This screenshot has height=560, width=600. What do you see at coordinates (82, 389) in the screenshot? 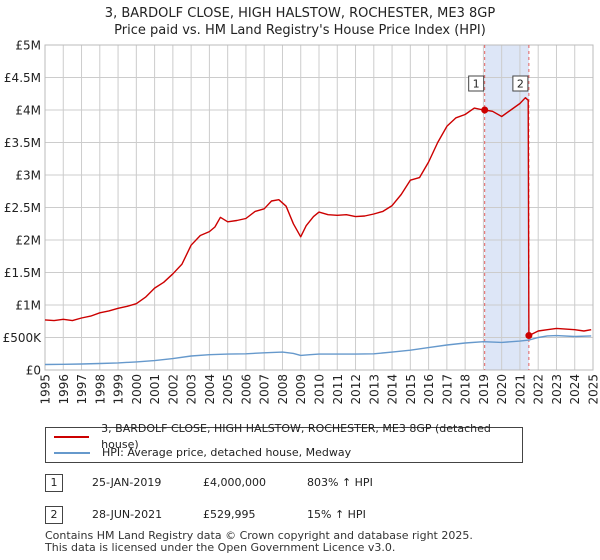
I see `x-tick-label: 1997` at bounding box center [82, 389].